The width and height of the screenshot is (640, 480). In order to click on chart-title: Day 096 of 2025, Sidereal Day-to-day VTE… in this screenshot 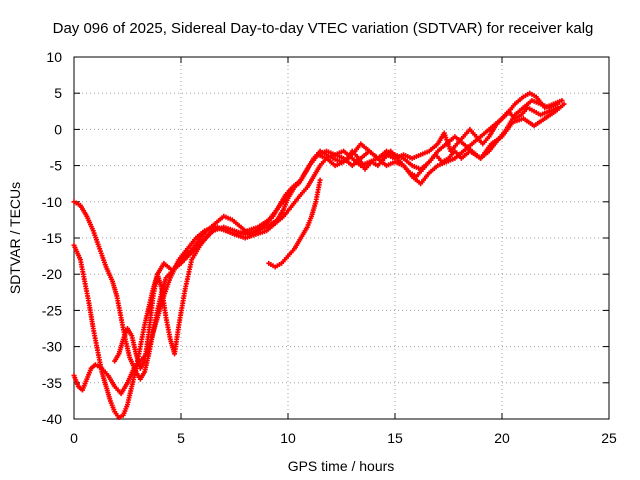, I will do `click(323, 28)`.